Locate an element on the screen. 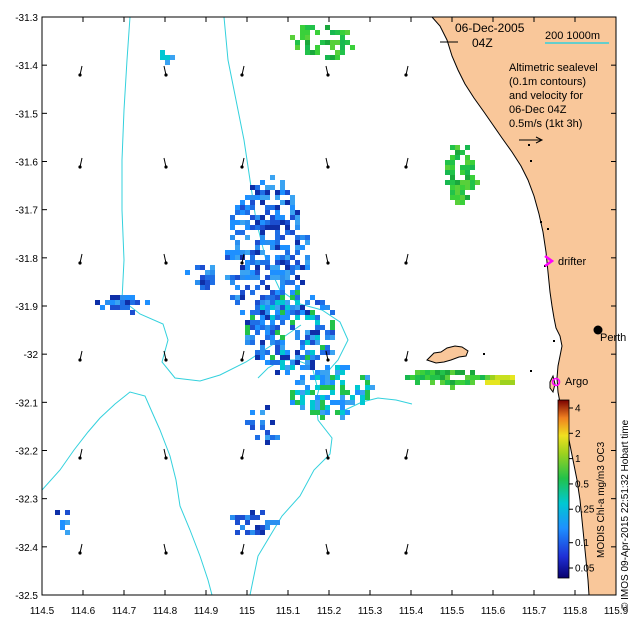  perth-marker is located at coordinates (598, 330).